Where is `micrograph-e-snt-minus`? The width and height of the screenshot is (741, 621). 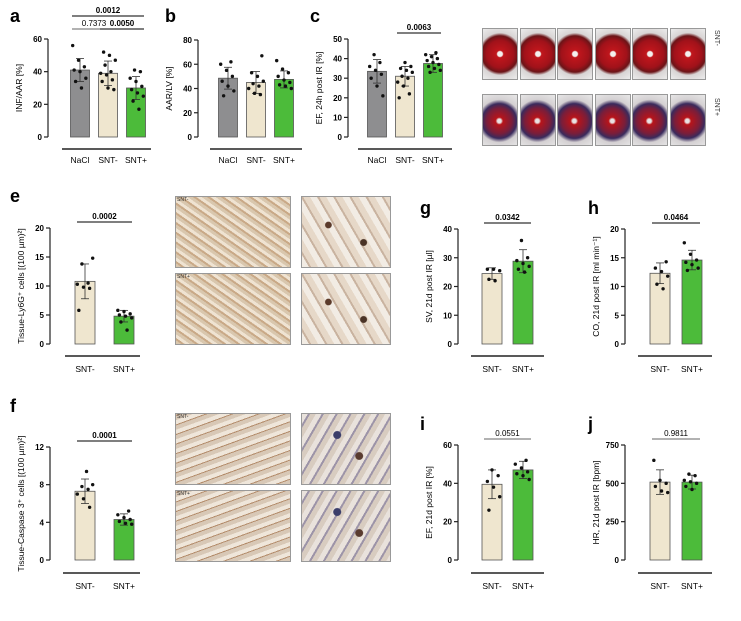 micrograph-e-snt-minus is located at coordinates (233, 232).